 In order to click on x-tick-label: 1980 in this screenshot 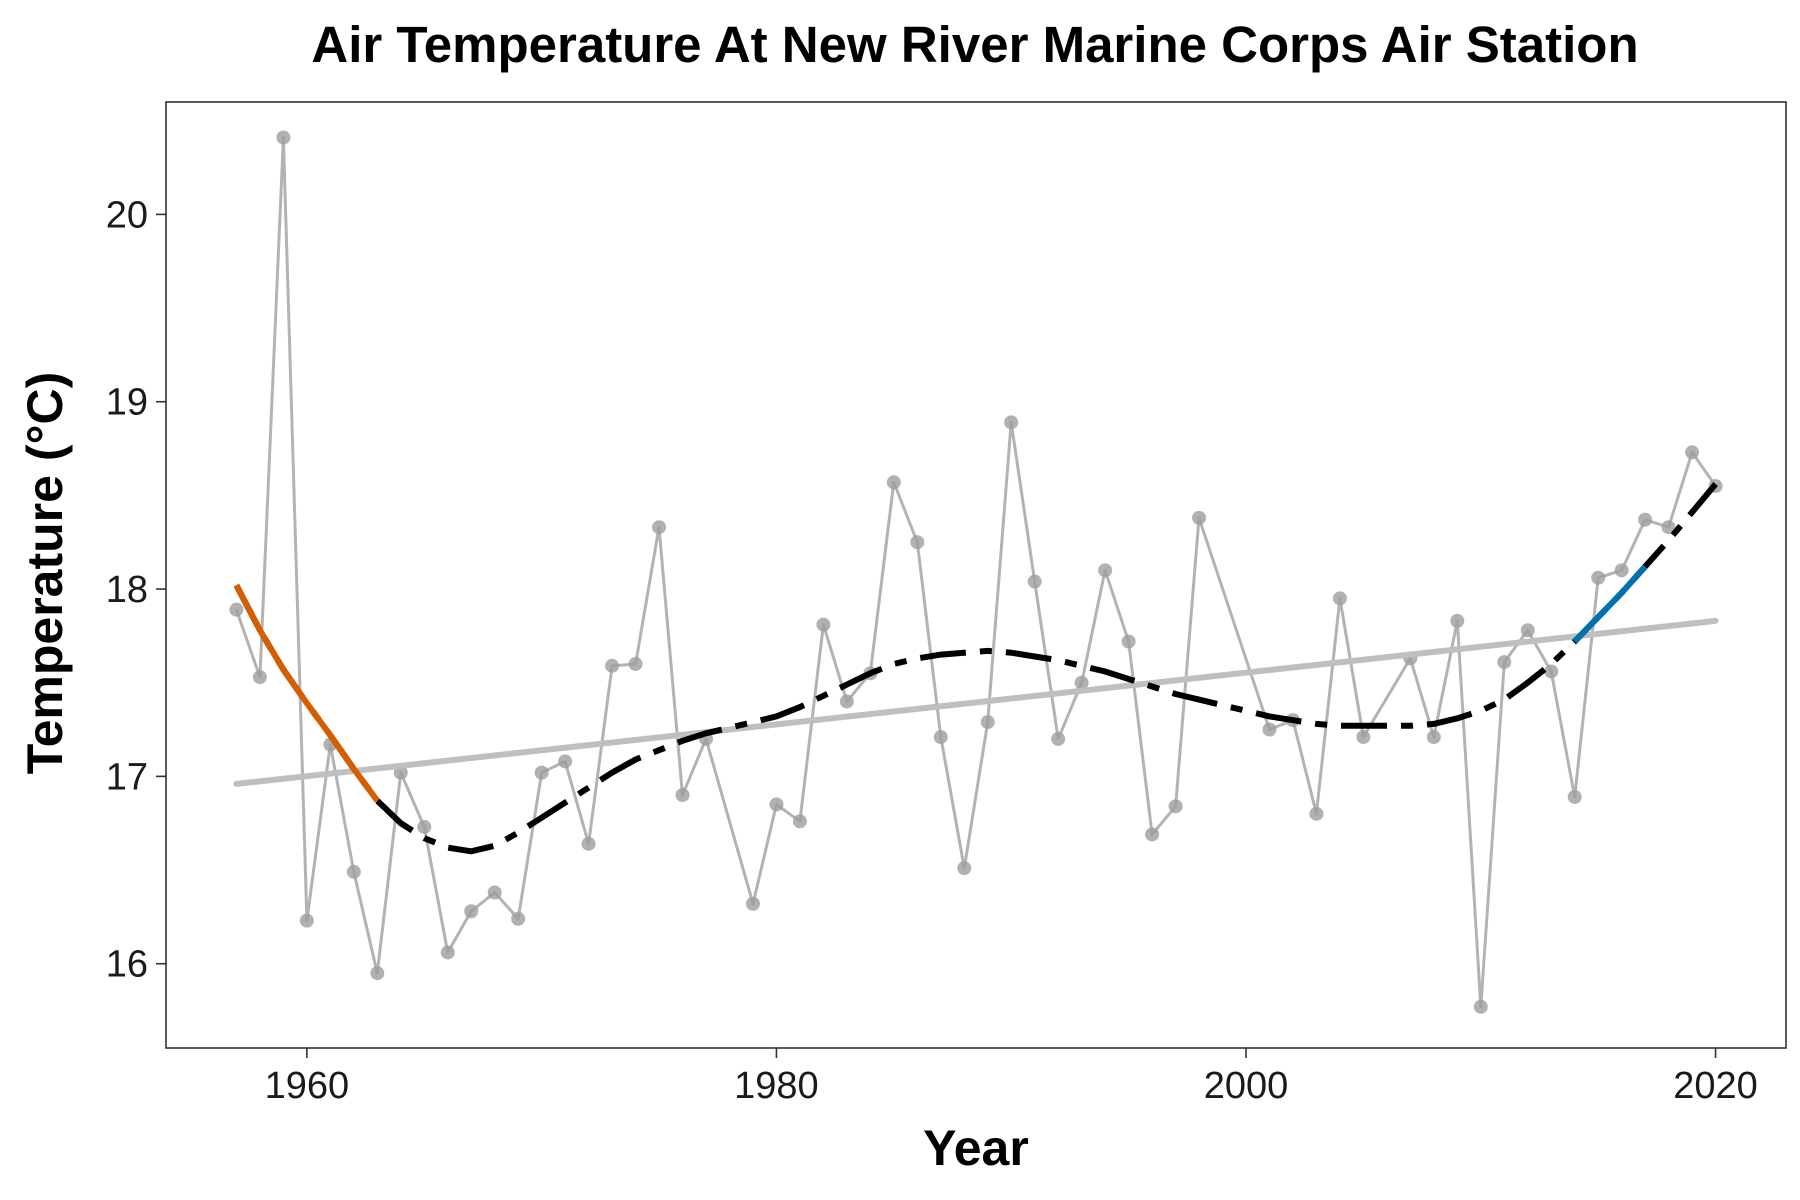, I will do `click(776, 1086)`.